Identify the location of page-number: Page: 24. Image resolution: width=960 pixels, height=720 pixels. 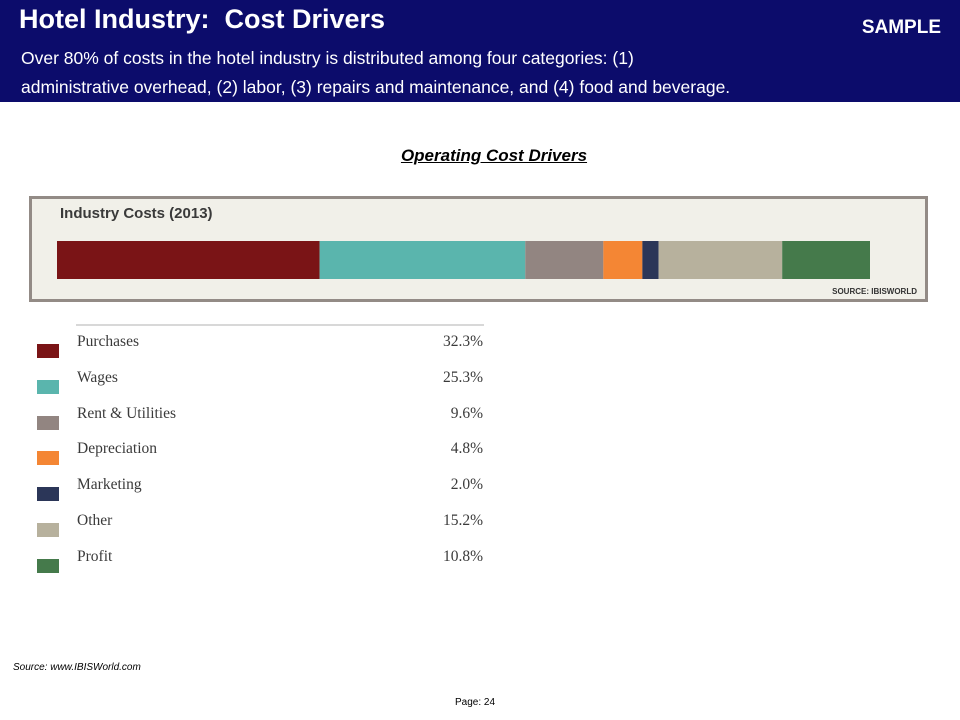
(475, 702).